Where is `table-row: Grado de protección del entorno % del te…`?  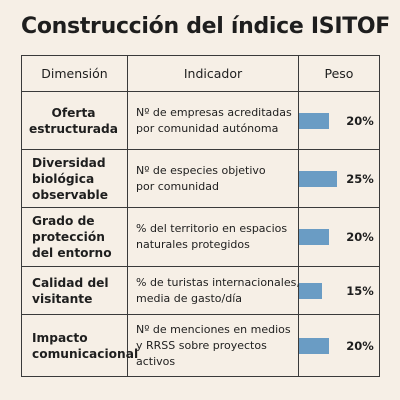
table-row: Grado de protección del entorno % del te… is located at coordinates (200, 237).